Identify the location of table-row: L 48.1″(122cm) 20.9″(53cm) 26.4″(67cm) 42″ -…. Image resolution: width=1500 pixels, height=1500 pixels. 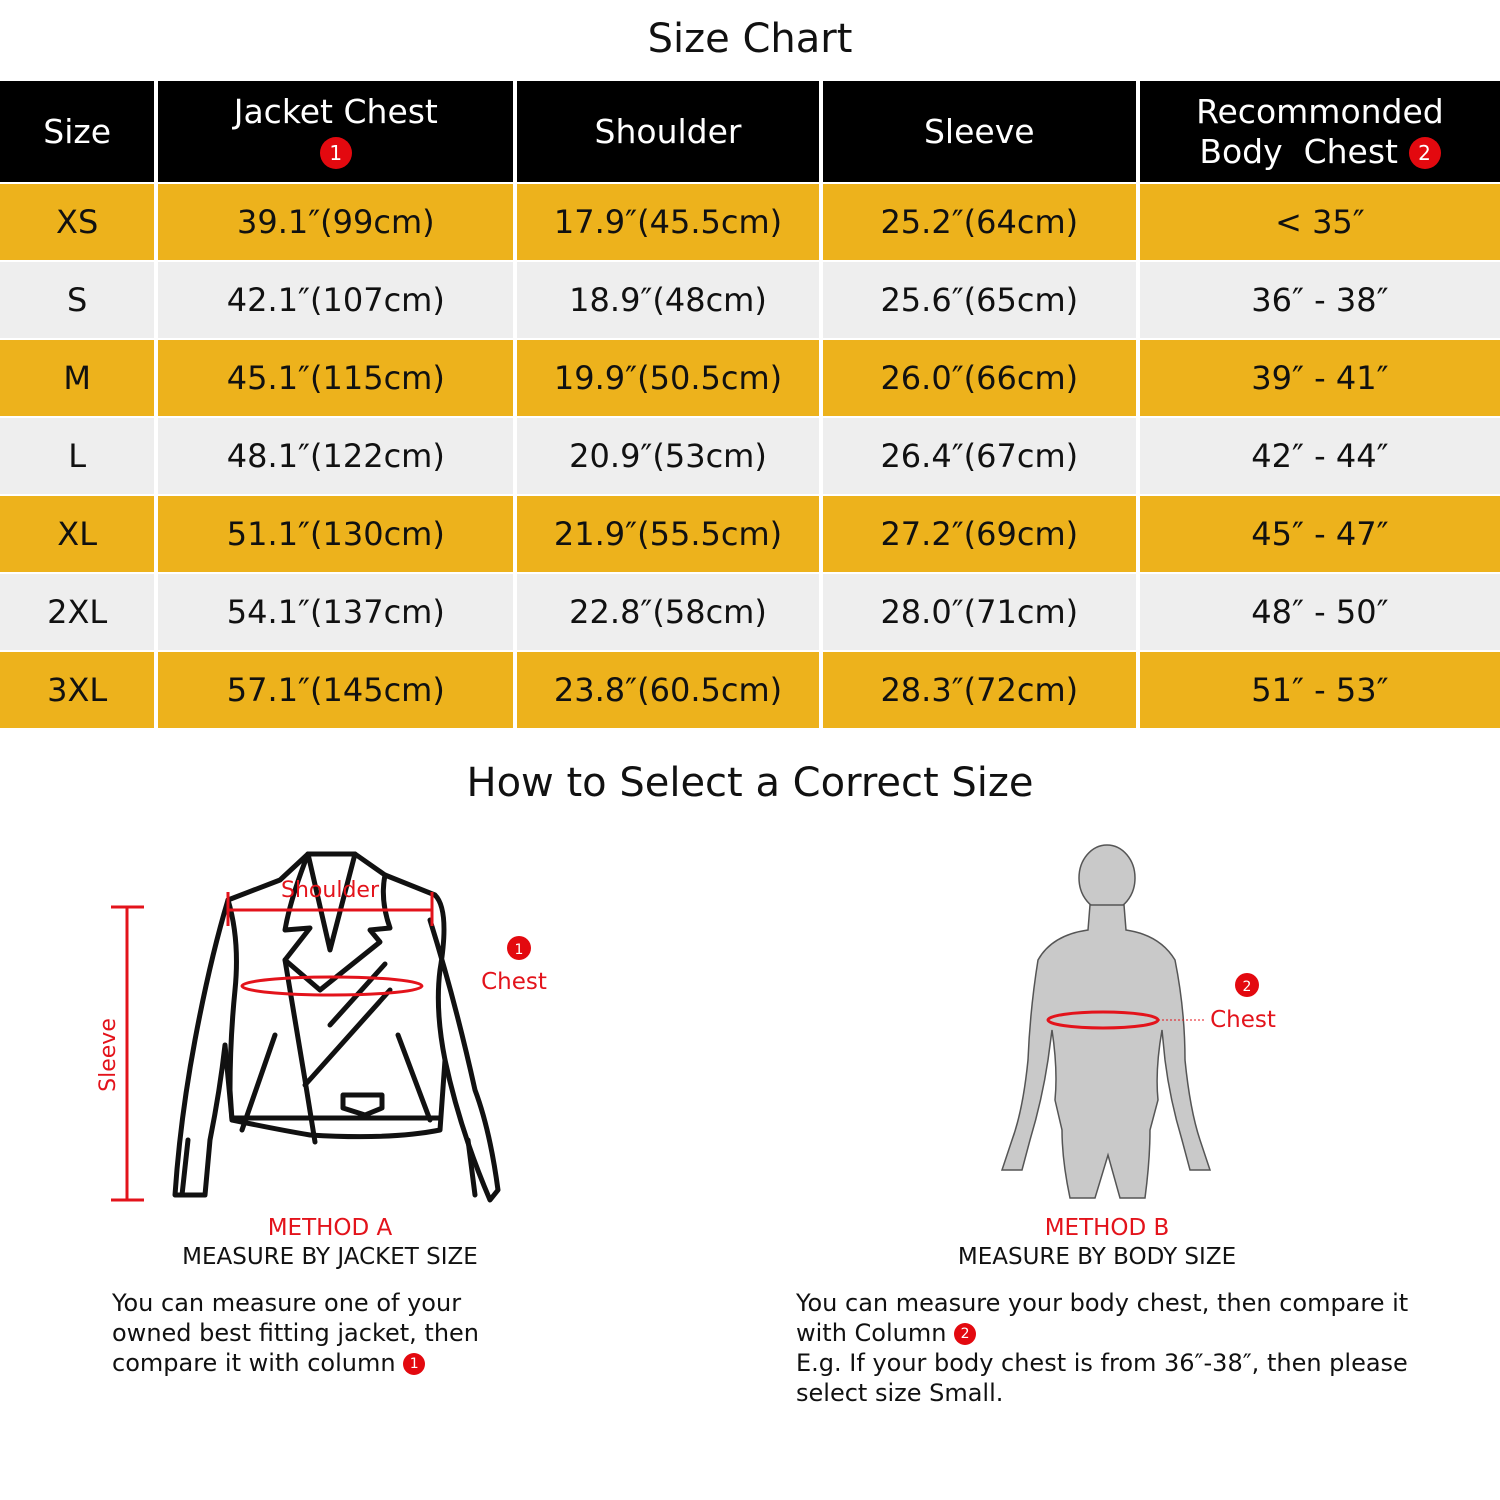
(750, 456).